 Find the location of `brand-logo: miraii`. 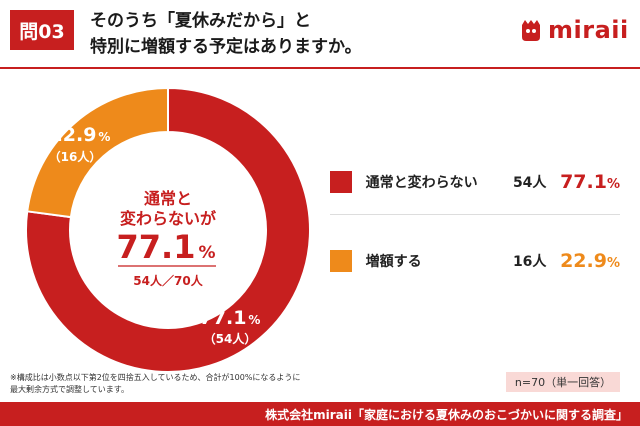

brand-logo: miraii is located at coordinates (573, 30).